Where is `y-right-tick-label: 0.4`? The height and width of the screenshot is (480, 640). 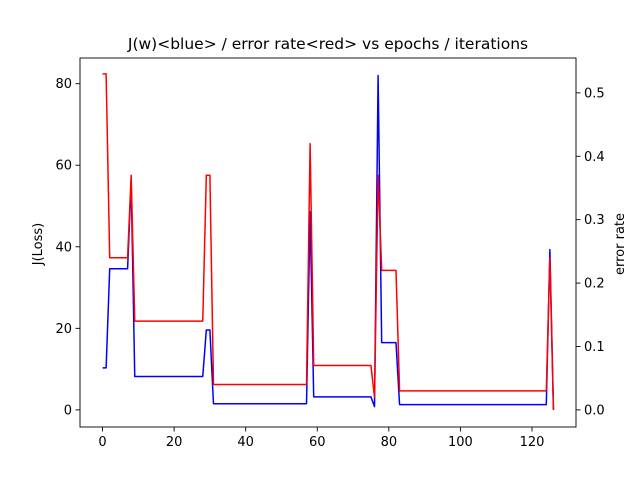 y-right-tick-label: 0.4 is located at coordinates (594, 157).